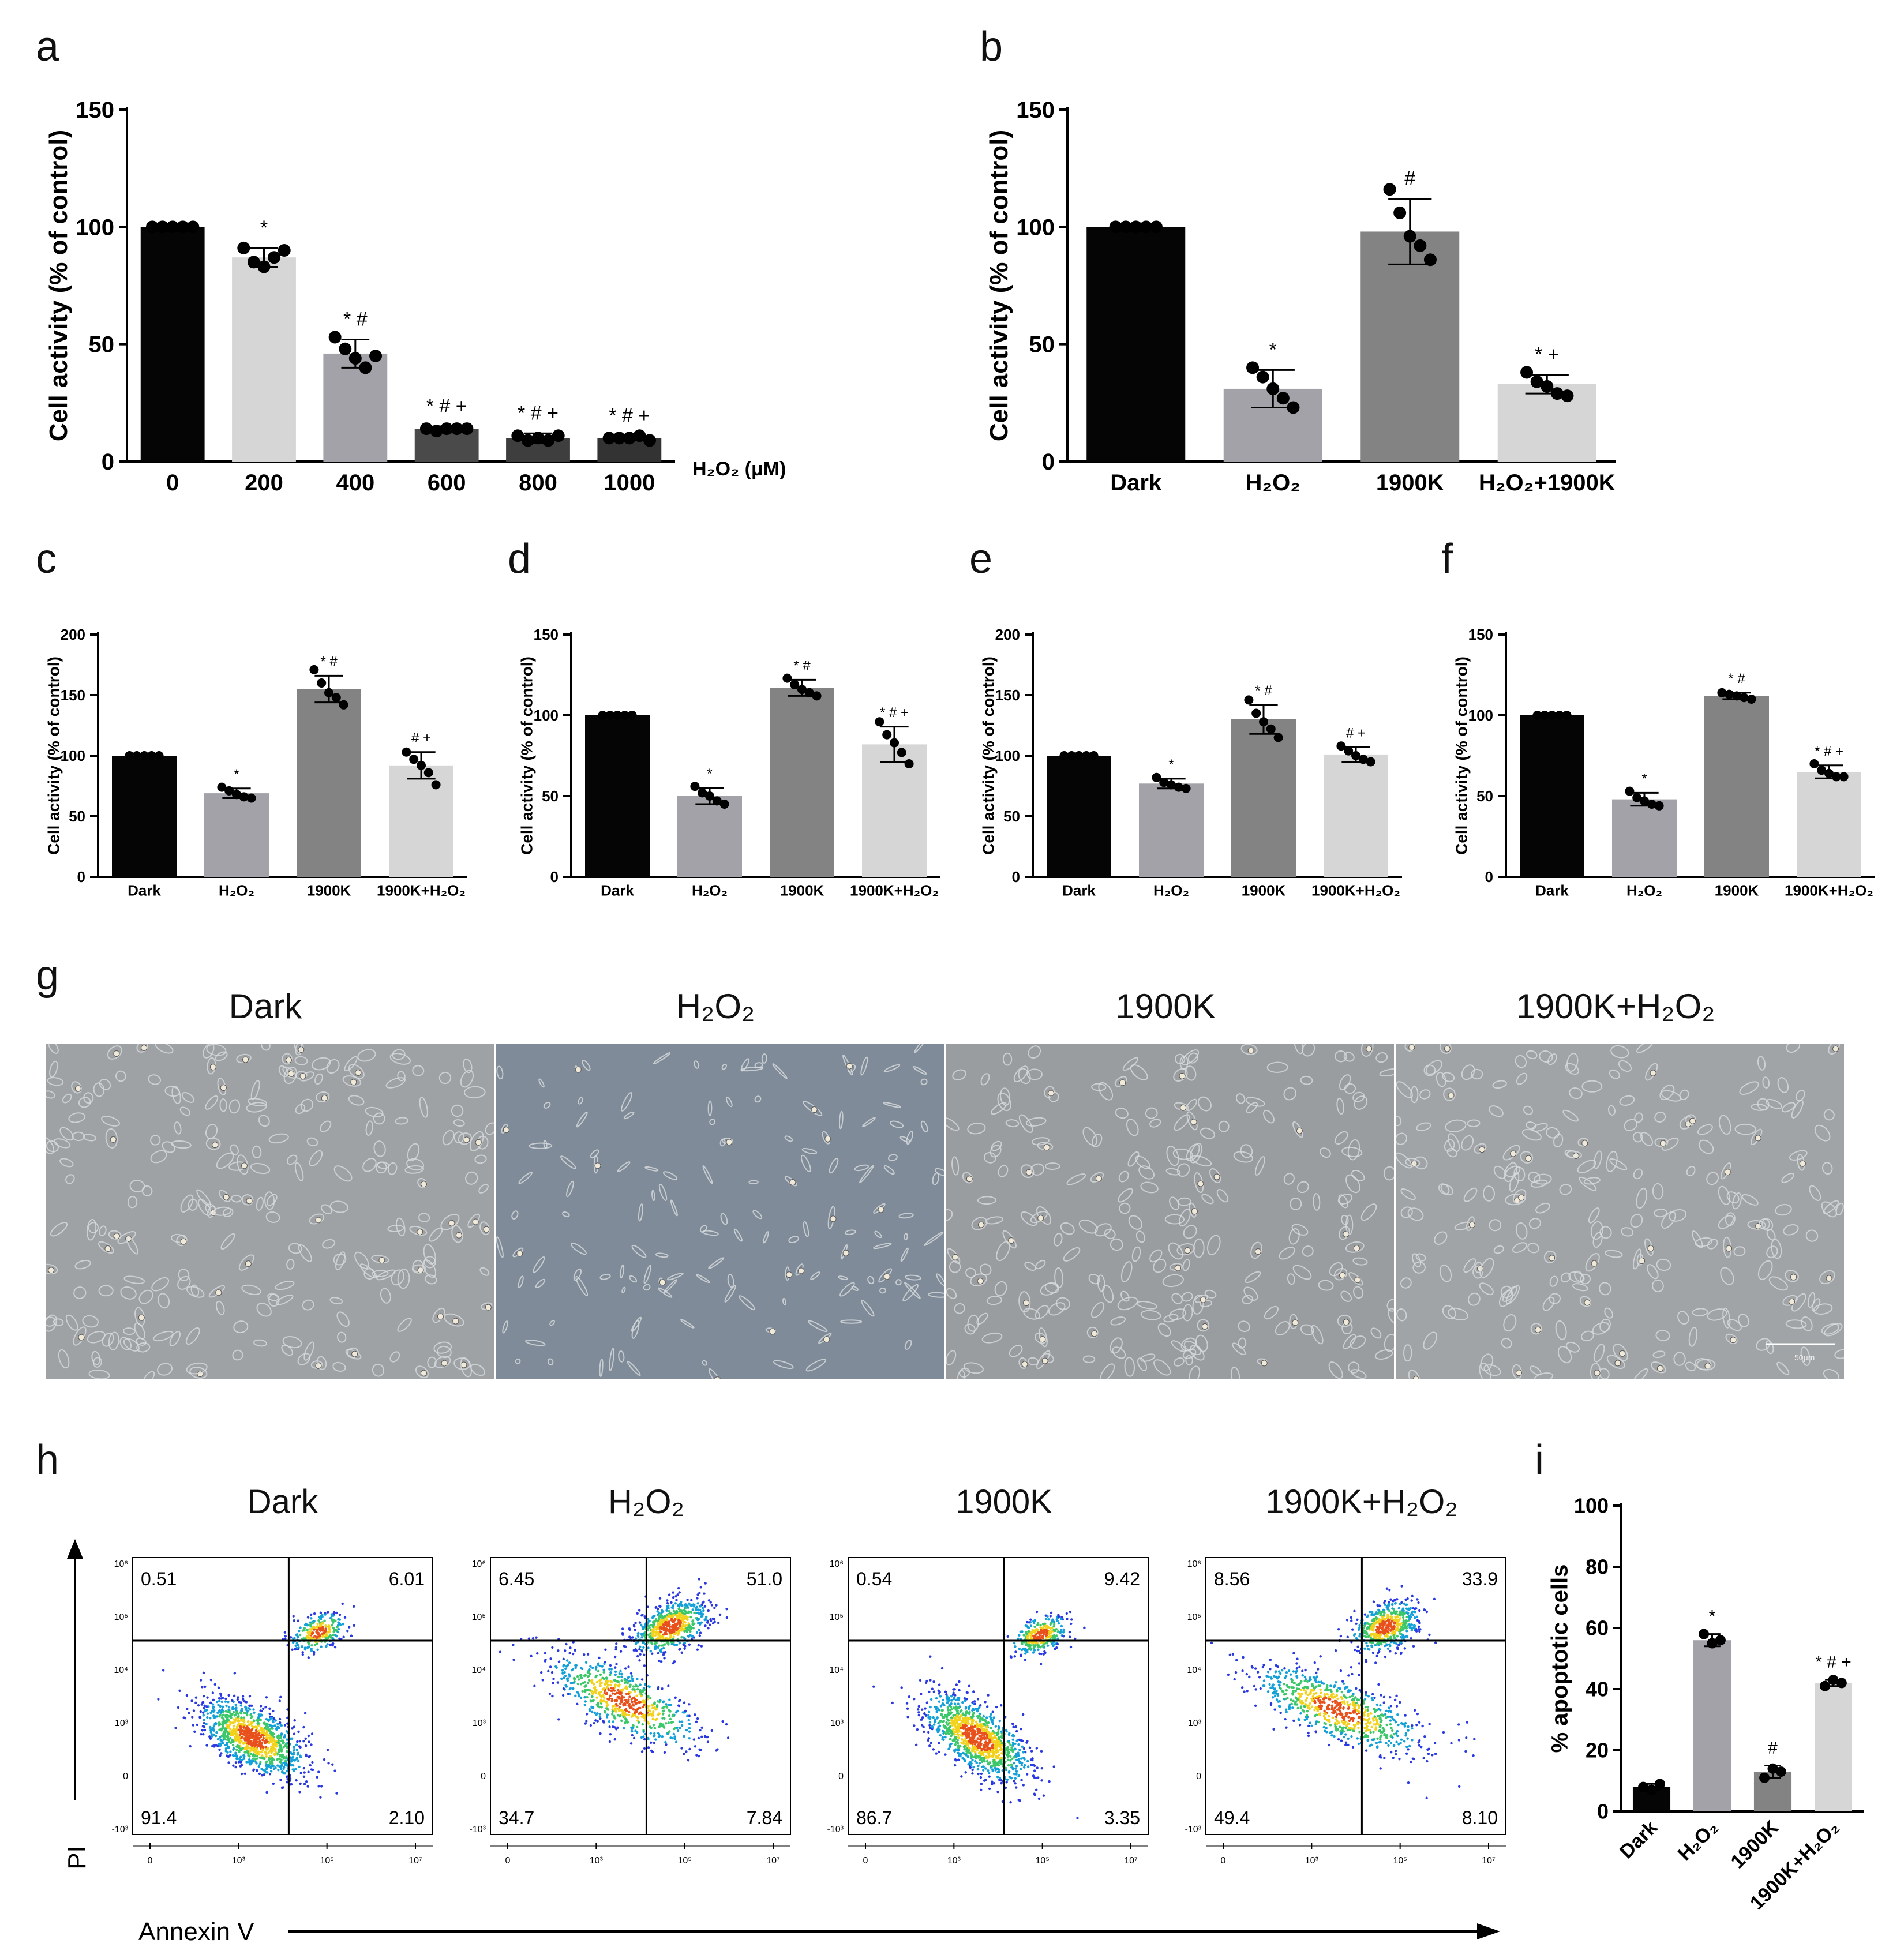 This screenshot has width=1904, height=1951. Describe the element at coordinates (1273, 350) in the screenshot. I see `significance-mark: *` at that location.